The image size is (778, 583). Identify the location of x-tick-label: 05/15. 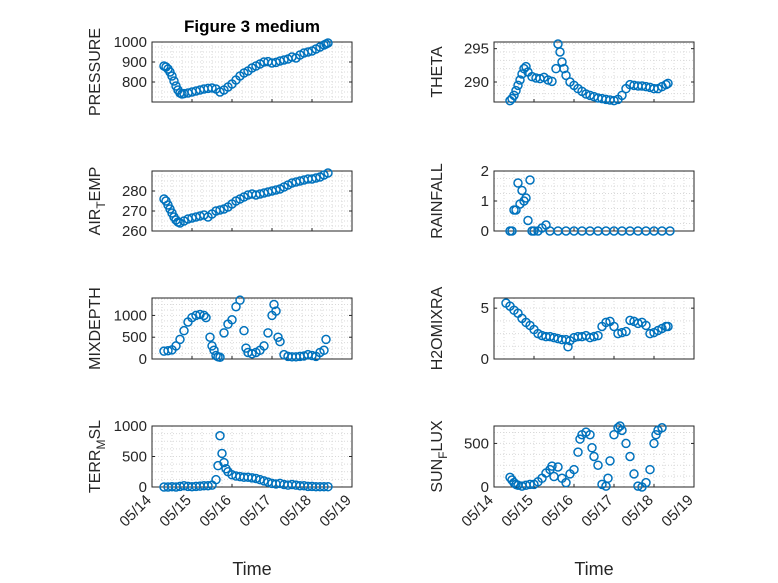
(517, 511).